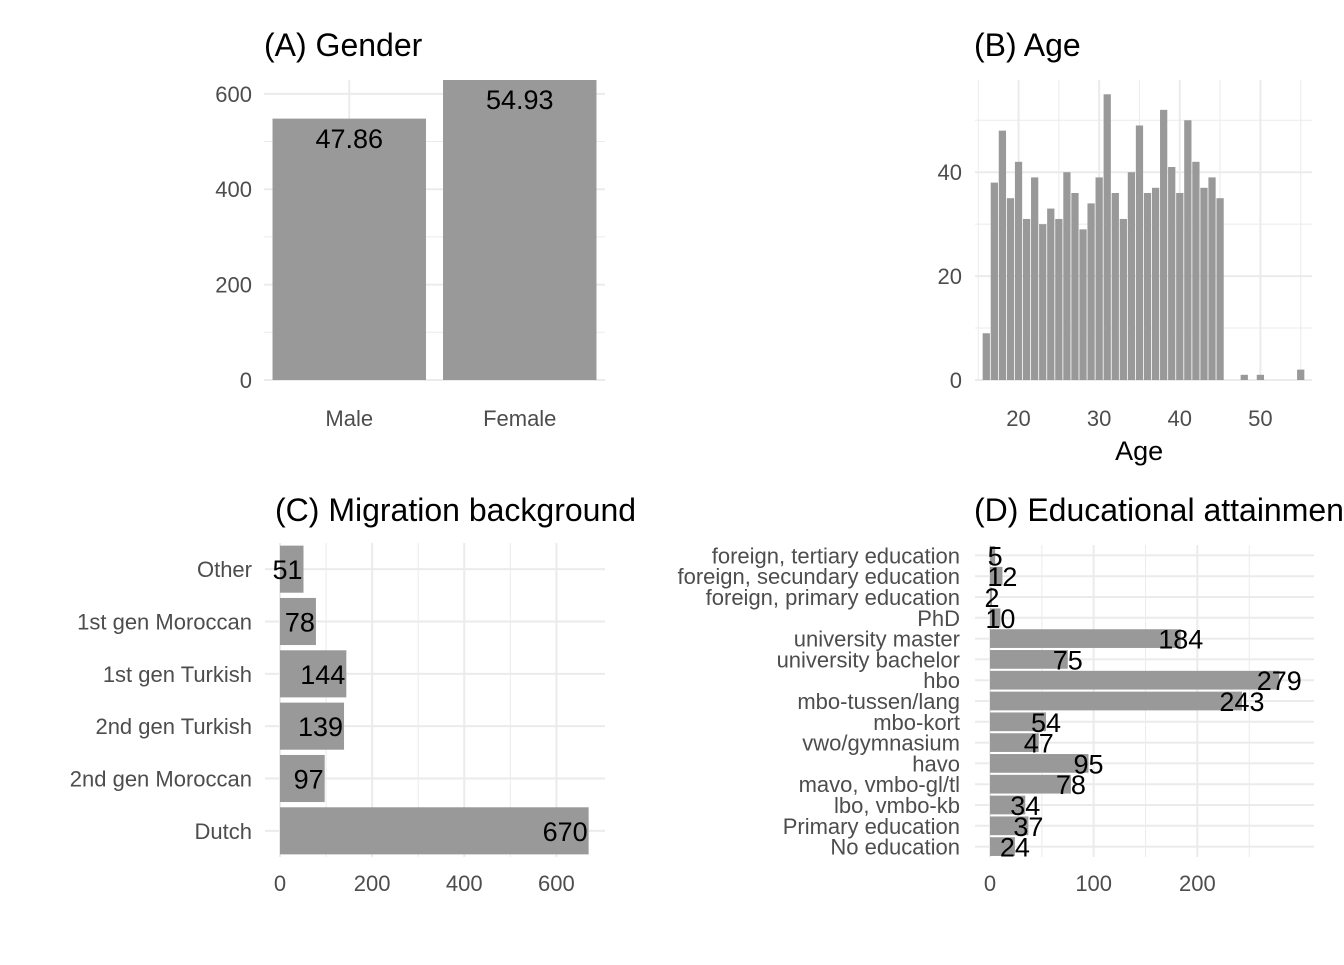 This screenshot has height=965, width=1344. I want to click on panel-age: 0 20 40 20 30 40 50 Age (B) Age, so click(1125, 246).